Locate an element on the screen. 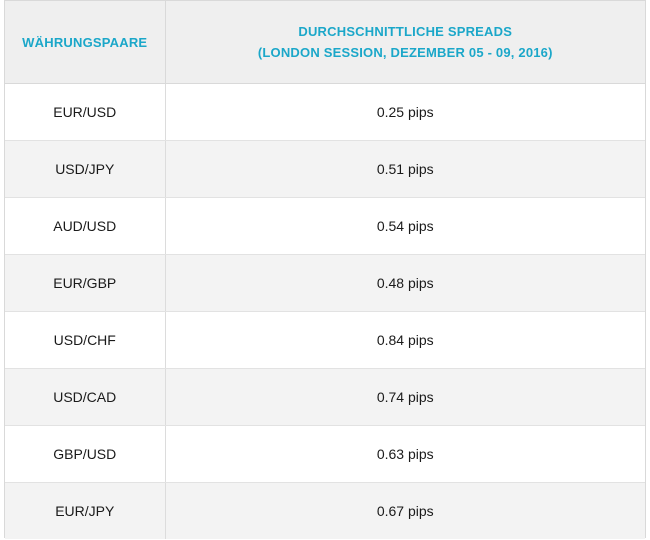 This screenshot has height=540, width=650. column-header-average-spreads-subtitle: (LONDON SESSION, DEZEMBER 05 - 09, 2016) is located at coordinates (405, 52).